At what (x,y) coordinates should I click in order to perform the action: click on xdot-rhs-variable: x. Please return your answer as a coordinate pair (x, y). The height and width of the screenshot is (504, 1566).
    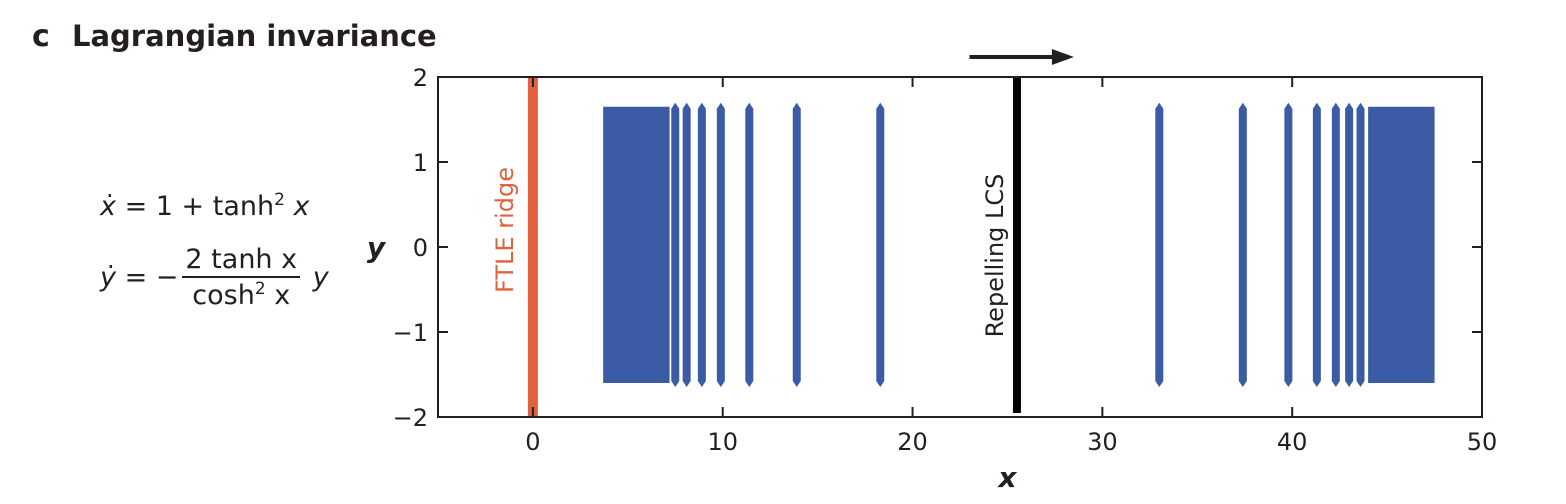
    Looking at the image, I should click on (301, 206).